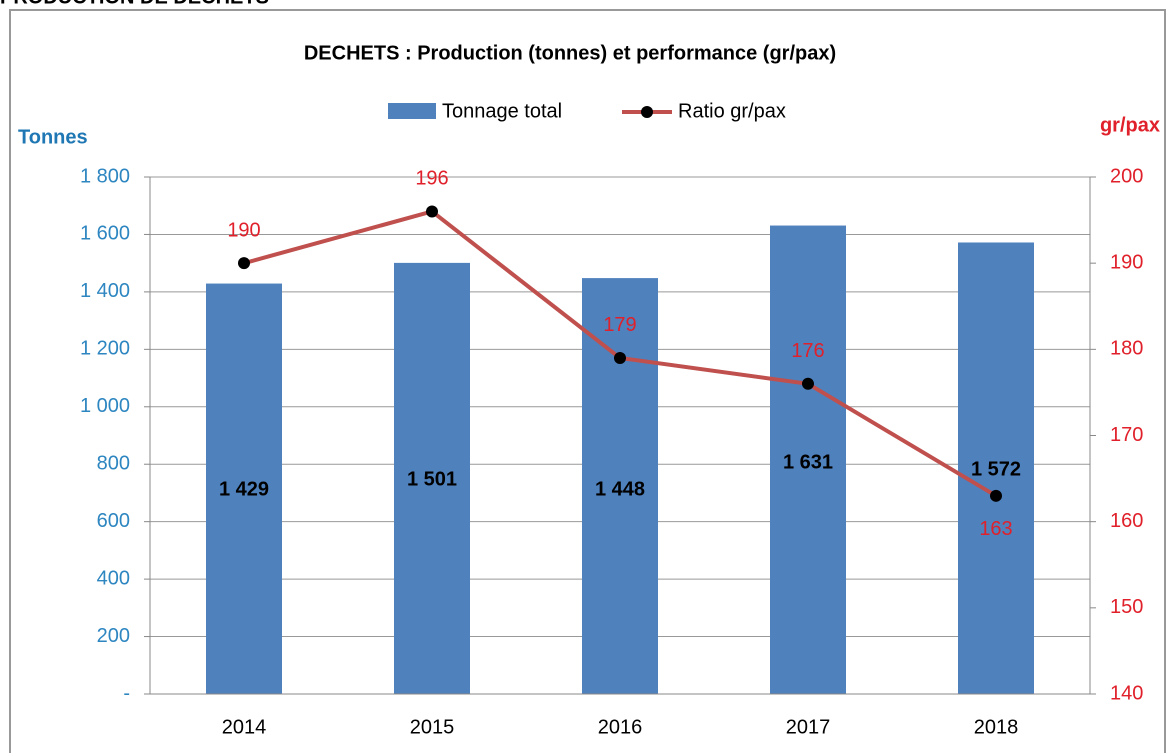 This screenshot has width=1169, height=753. What do you see at coordinates (1126, 521) in the screenshot?
I see `y2-tick-label: 160` at bounding box center [1126, 521].